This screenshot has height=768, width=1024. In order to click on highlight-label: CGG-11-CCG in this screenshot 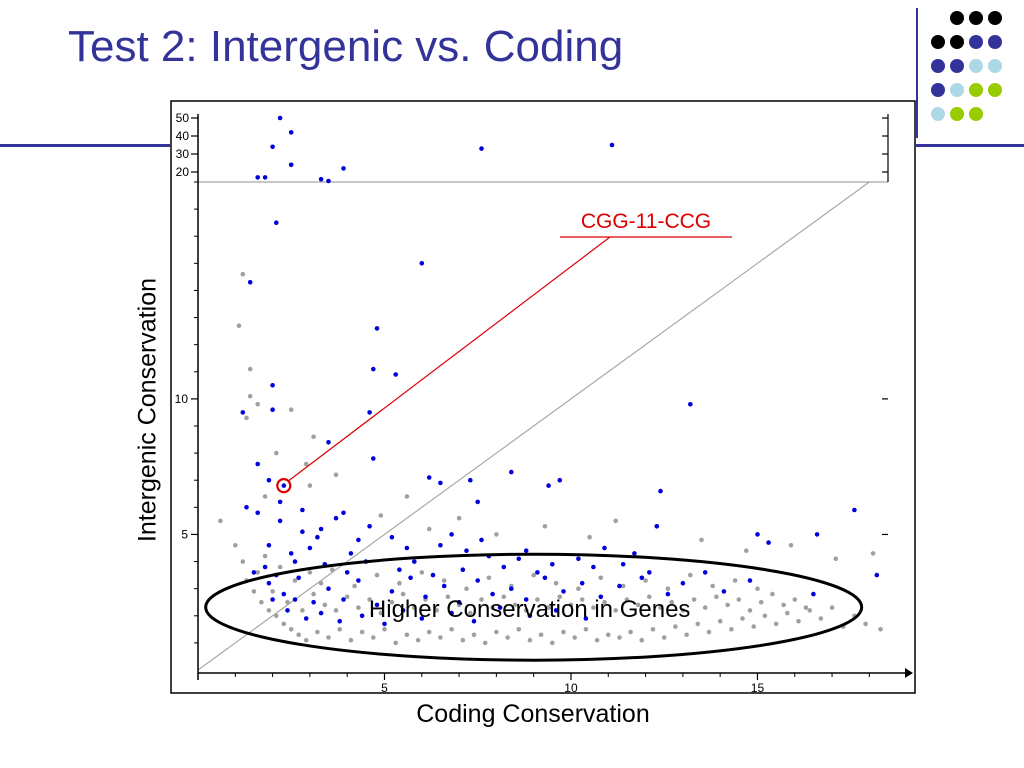, I will do `click(646, 221)`.